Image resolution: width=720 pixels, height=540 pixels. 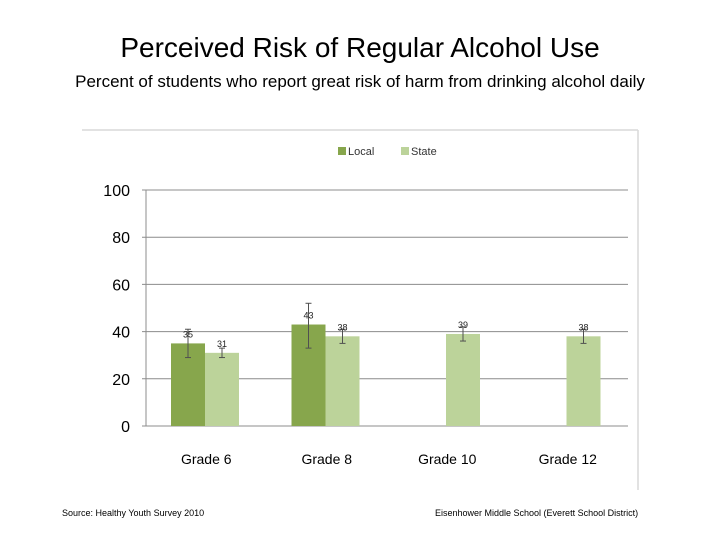 What do you see at coordinates (222, 344) in the screenshot?
I see `data-label: 31` at bounding box center [222, 344].